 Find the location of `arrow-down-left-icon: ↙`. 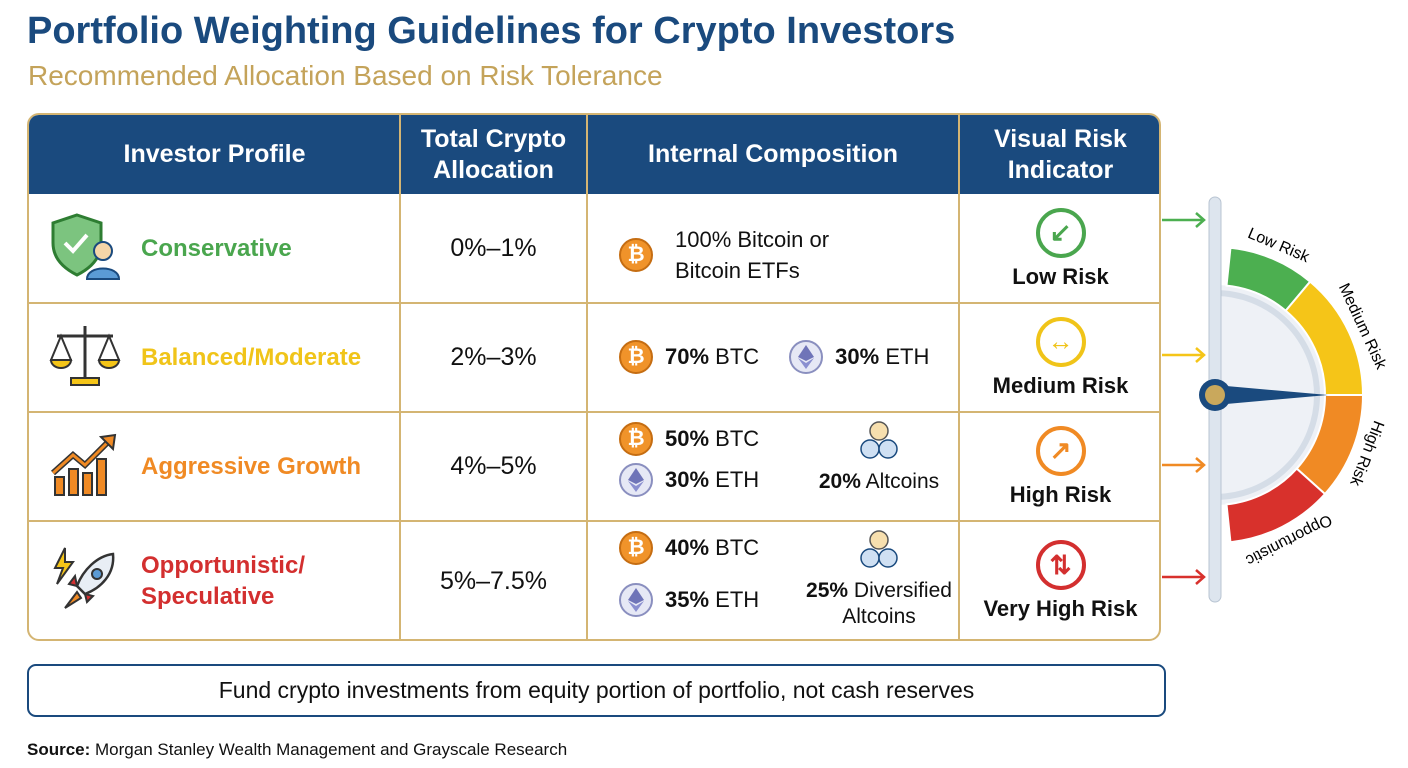

arrow-down-left-icon: ↙ is located at coordinates (1060, 232).